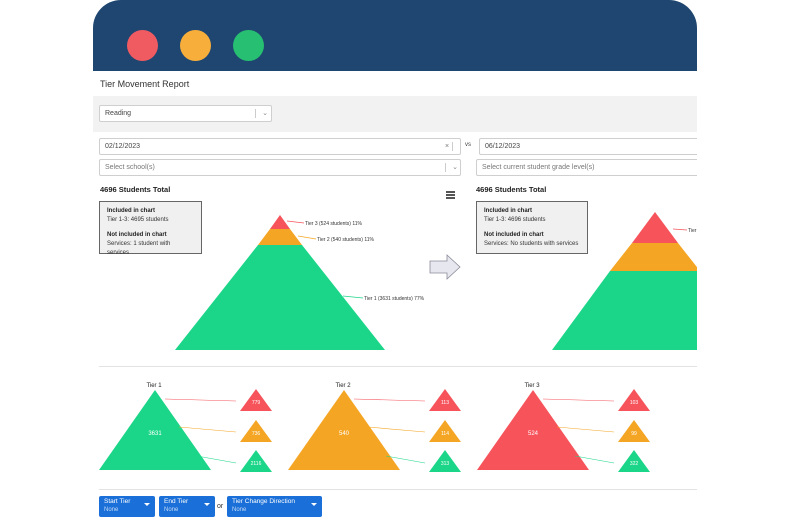 The width and height of the screenshot is (790, 525). Describe the element at coordinates (111, 510) in the screenshot. I see `start-tier-value: None` at that location.